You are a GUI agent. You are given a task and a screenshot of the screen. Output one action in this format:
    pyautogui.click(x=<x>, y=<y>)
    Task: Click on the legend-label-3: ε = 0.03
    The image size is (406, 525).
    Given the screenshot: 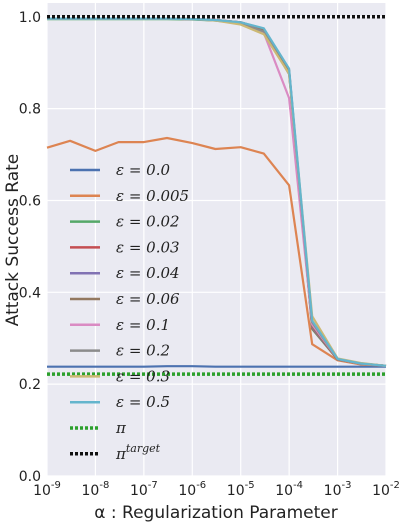 What is the action you would take?
    pyautogui.click(x=148, y=247)
    